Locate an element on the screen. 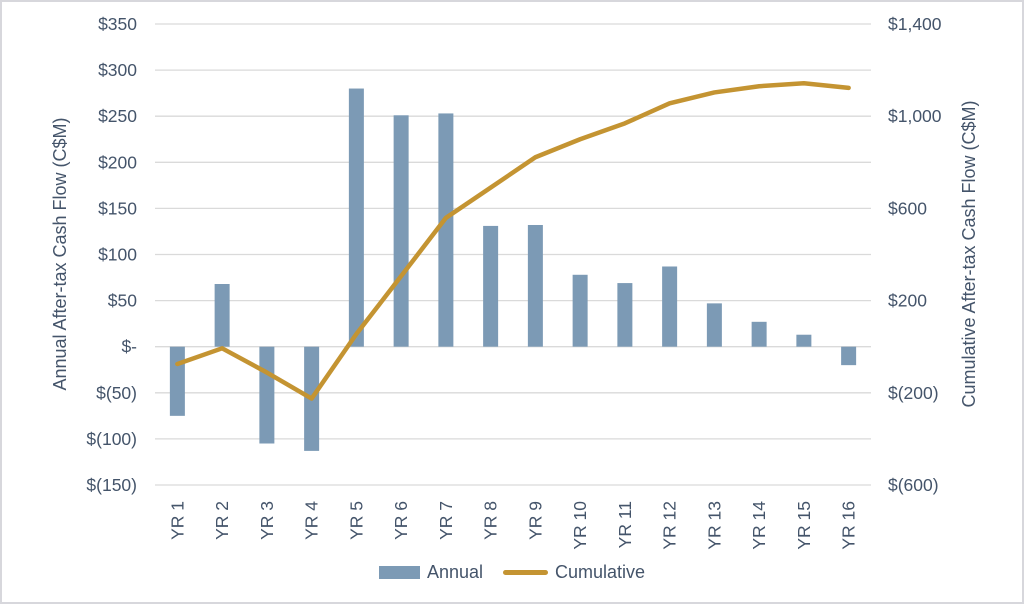 Image resolution: width=1024 pixels, height=604 pixels. left-axis-tick-label: $100 is located at coordinates (117, 255).